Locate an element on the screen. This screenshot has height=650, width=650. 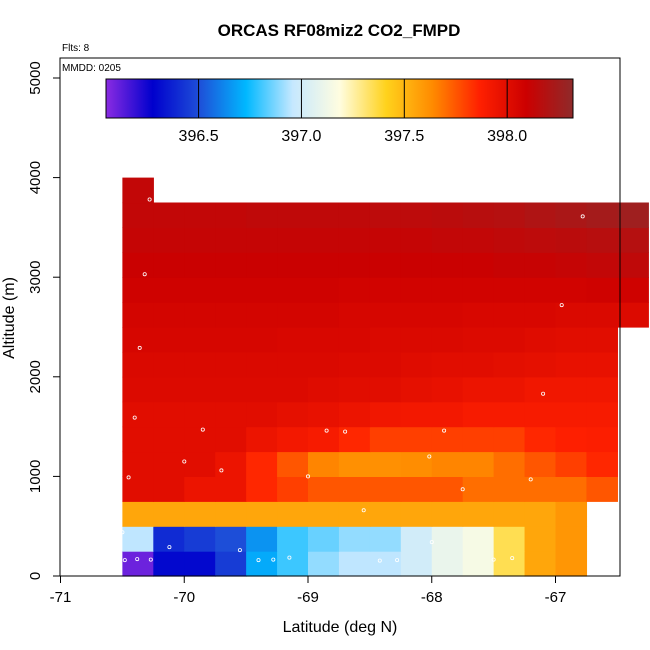
x-axis-label: Latitude (deg N) is located at coordinates (340, 627).